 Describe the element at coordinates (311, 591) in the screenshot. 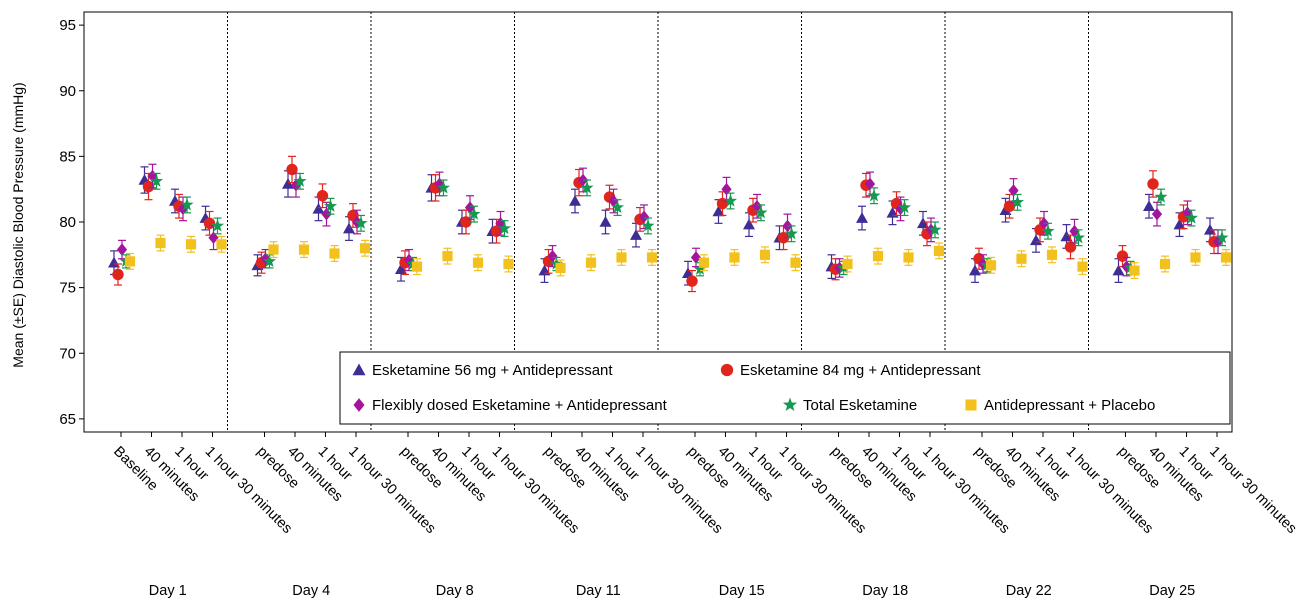

I see `day-label: Day 4` at that location.